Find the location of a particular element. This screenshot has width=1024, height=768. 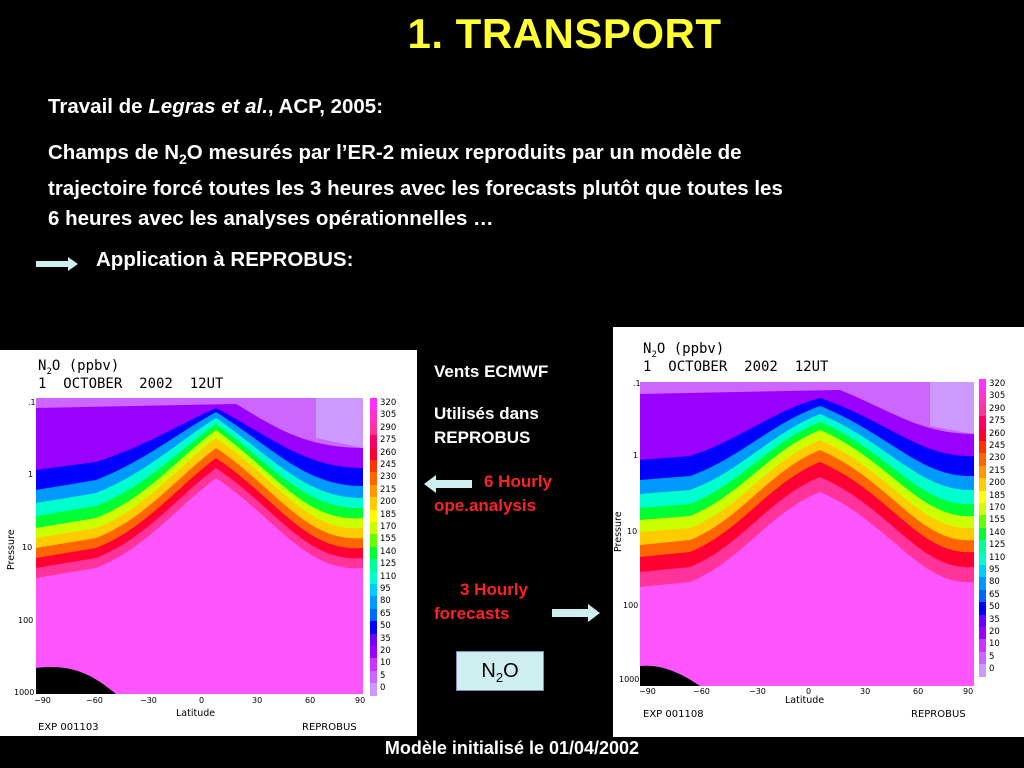

legend-value: 305 is located at coordinates (388, 415).